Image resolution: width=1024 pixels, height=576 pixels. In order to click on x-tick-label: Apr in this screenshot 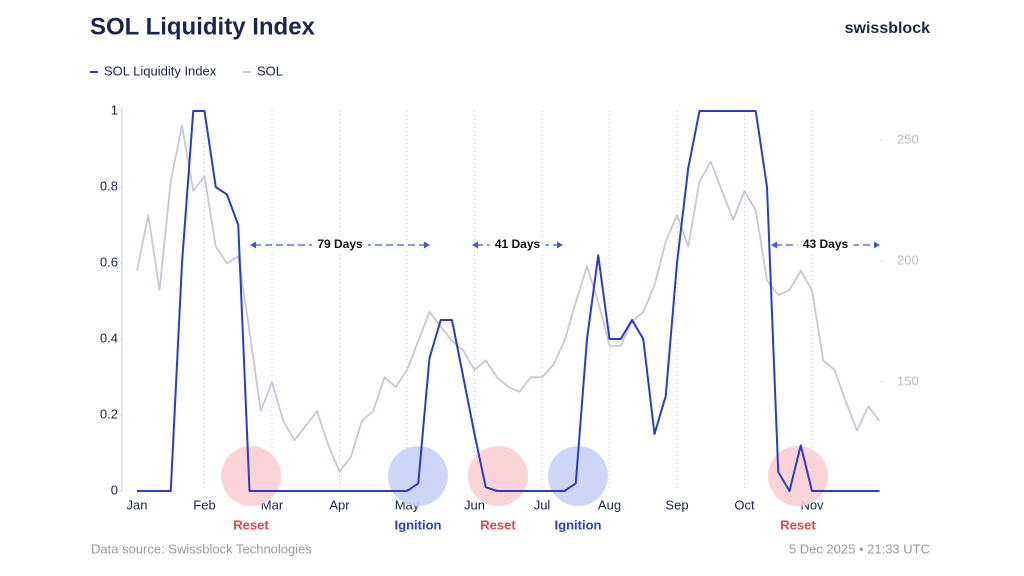, I will do `click(339, 504)`.